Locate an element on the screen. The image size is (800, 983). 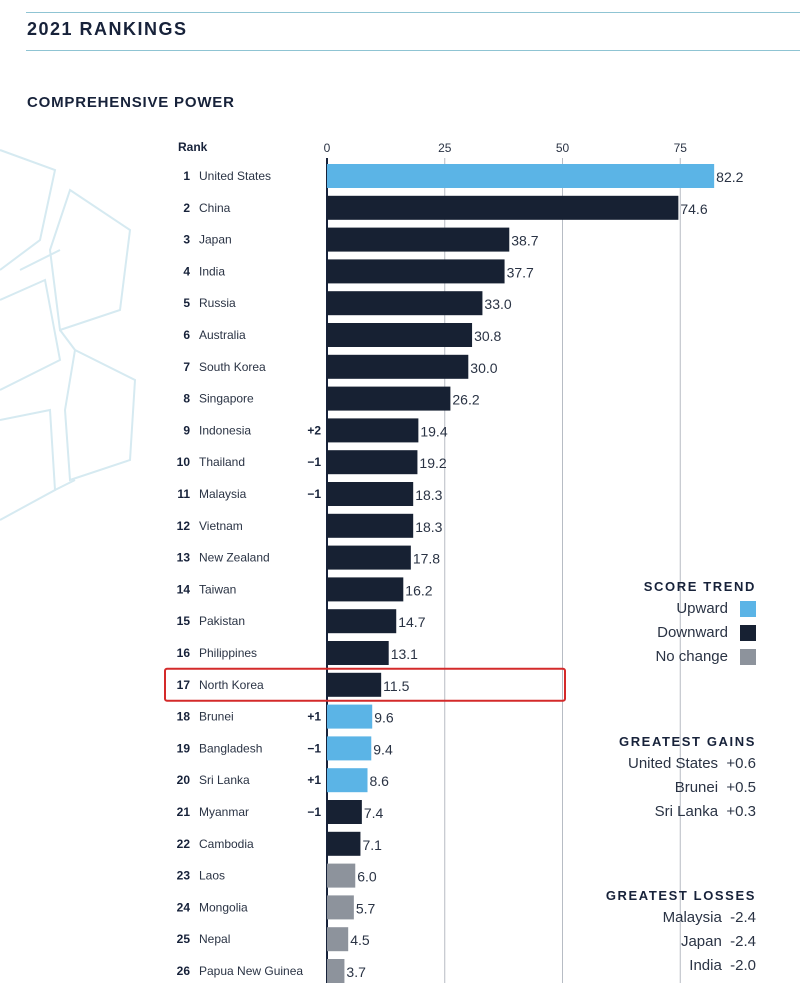
rank-number: 18 is located at coordinates (184, 717).